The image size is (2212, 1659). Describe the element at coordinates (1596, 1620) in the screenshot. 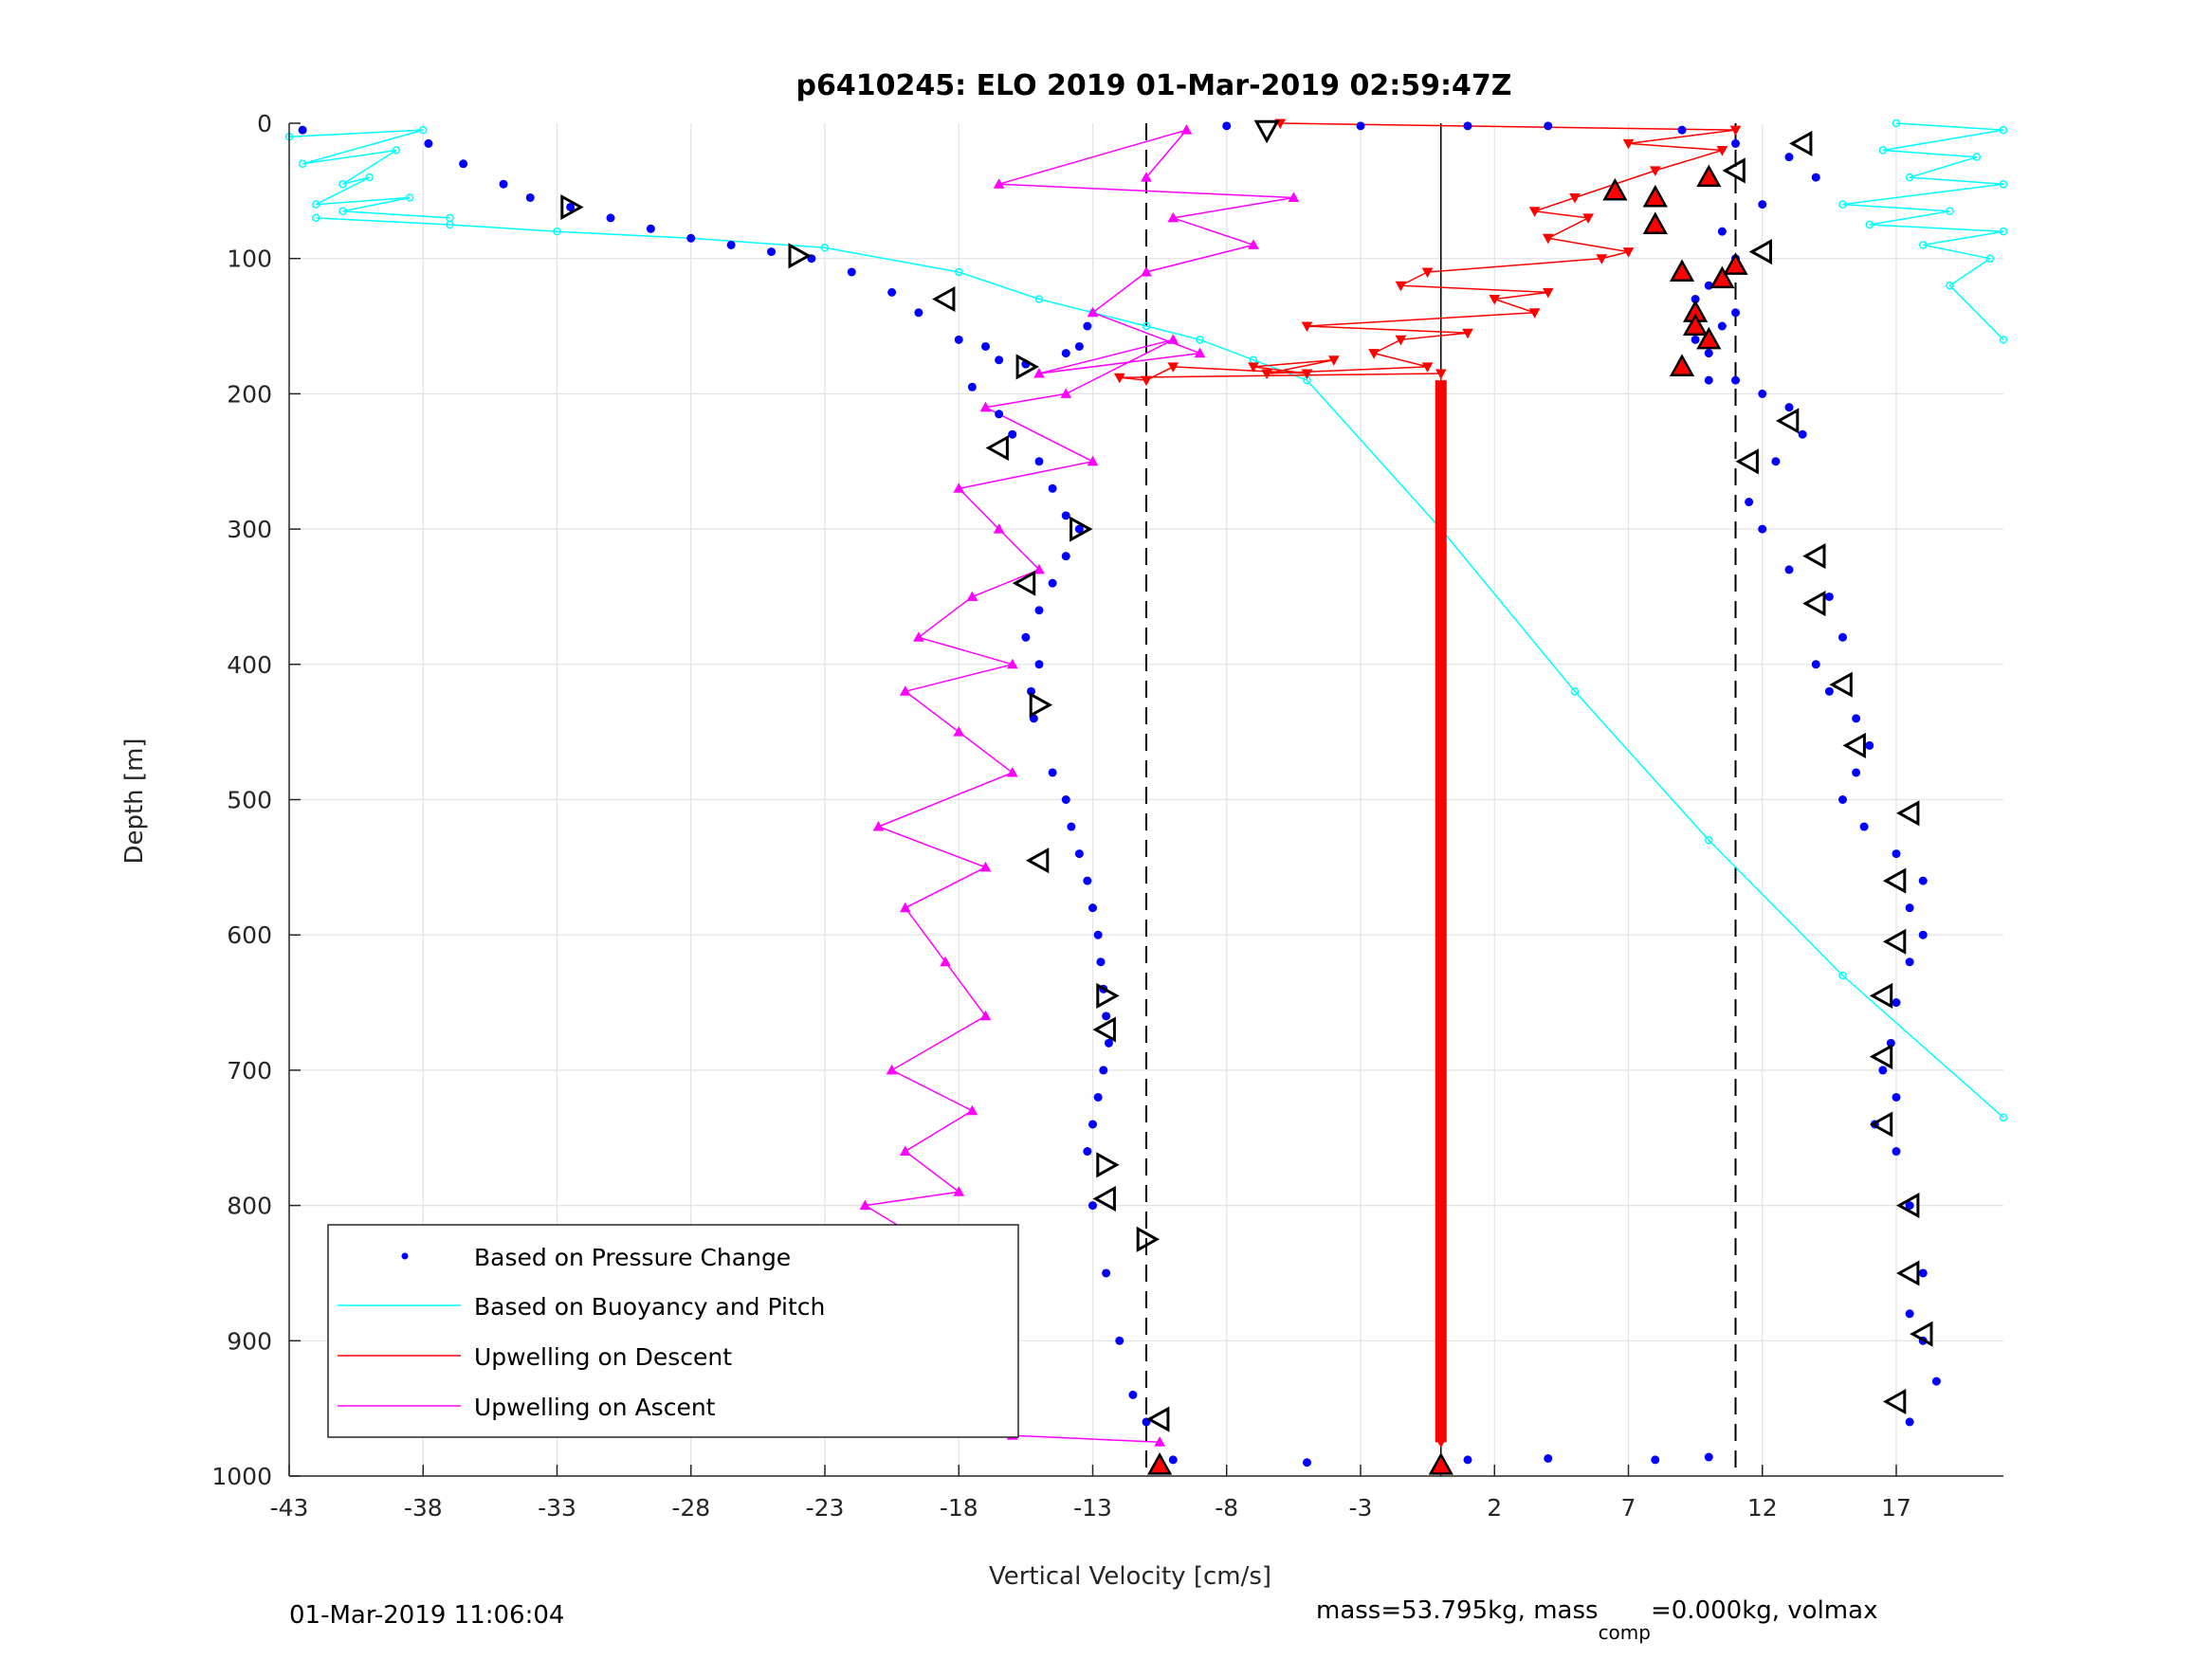

I see `footer-mass-info: mass=53.795kg, masscomp=0.000kg, volmax` at that location.